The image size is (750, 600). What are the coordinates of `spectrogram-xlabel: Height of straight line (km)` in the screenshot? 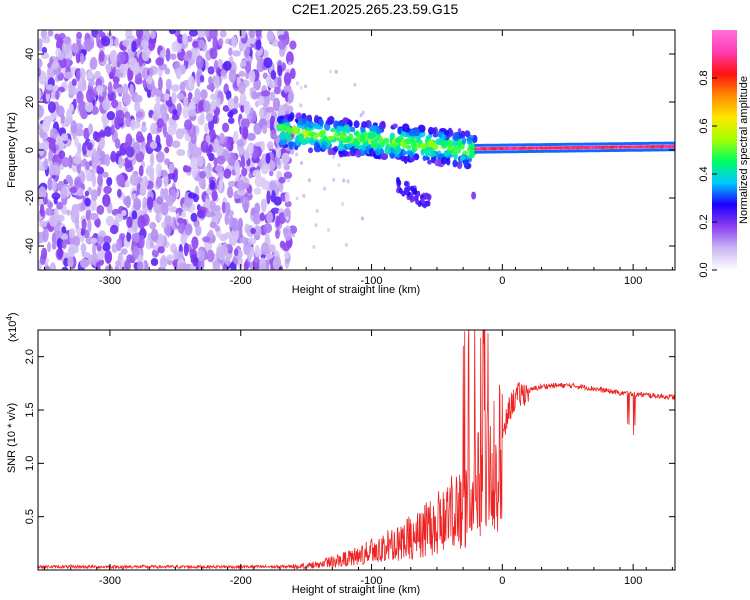 It's located at (356, 290).